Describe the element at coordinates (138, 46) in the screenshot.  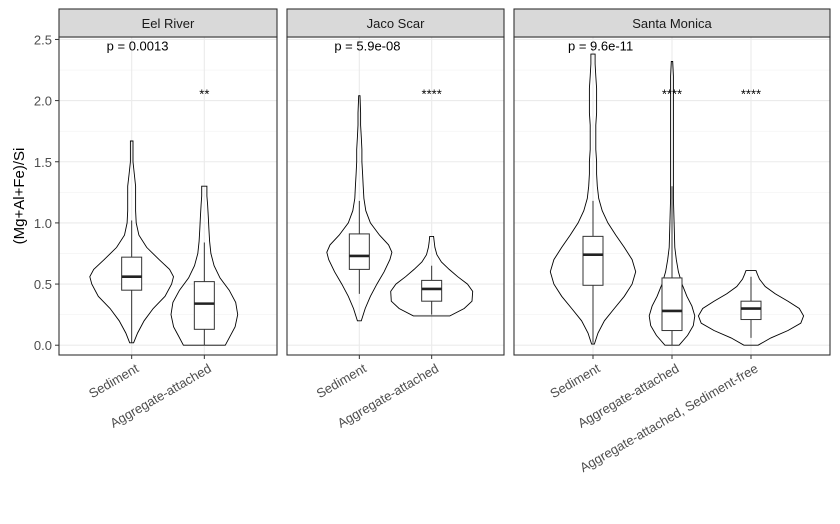
I see `p-value-label: p = 0.0013` at that location.